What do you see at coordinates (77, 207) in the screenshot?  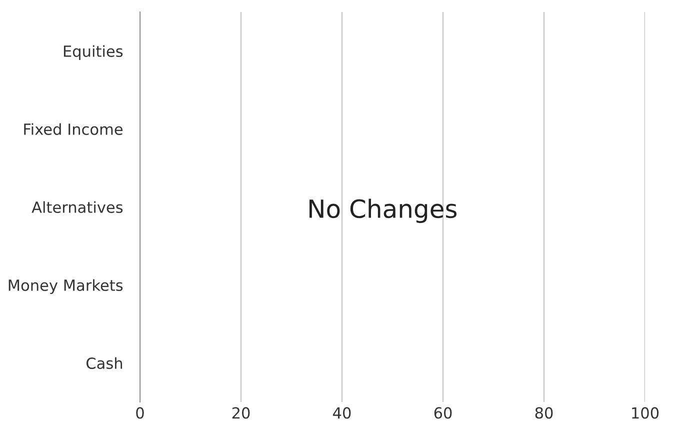 I see `y-tick-label: Alternatives` at bounding box center [77, 207].